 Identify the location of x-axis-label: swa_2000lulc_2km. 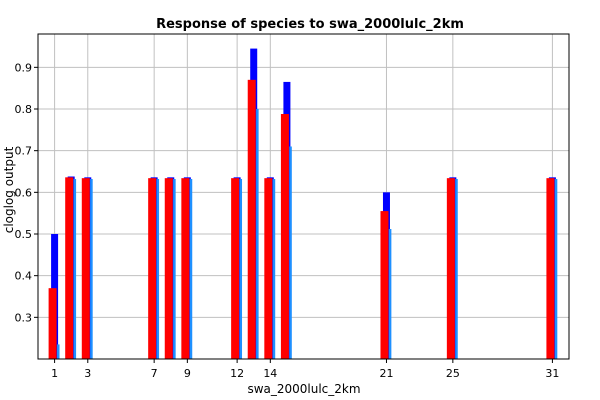
(303, 389).